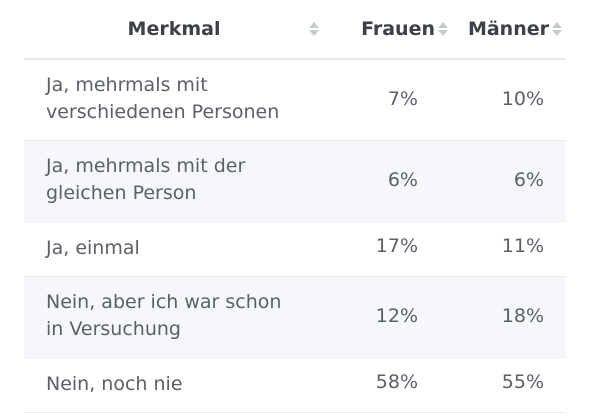 This screenshot has width=590, height=416. I want to click on value-maenner: 18%, so click(522, 316).